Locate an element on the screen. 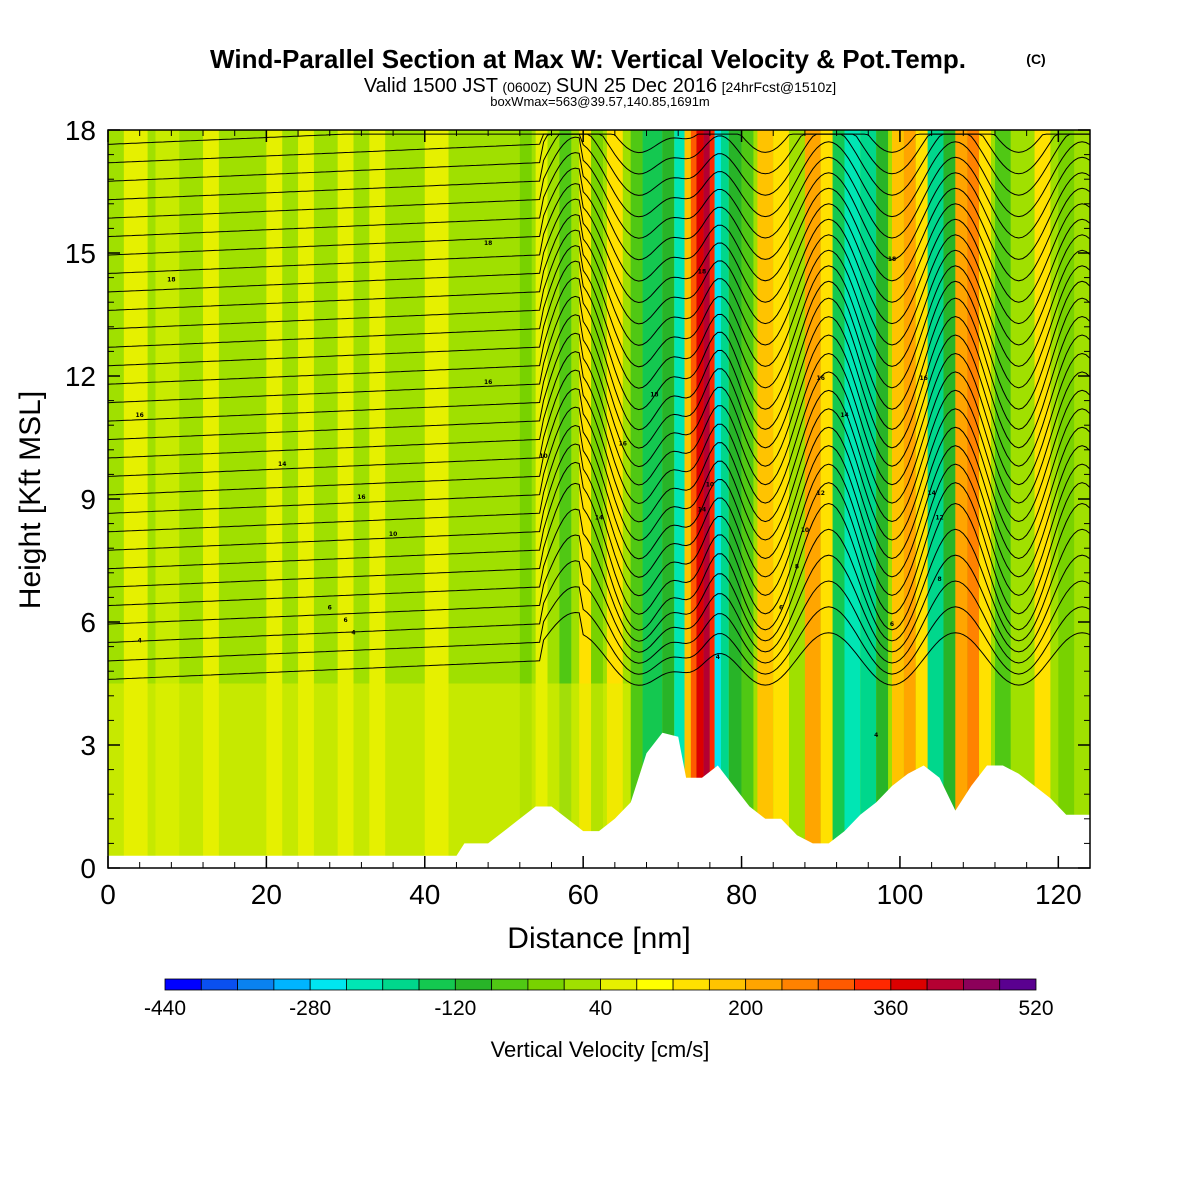 The image size is (1200, 1200). x-tick-label: 60 is located at coordinates (583, 894).